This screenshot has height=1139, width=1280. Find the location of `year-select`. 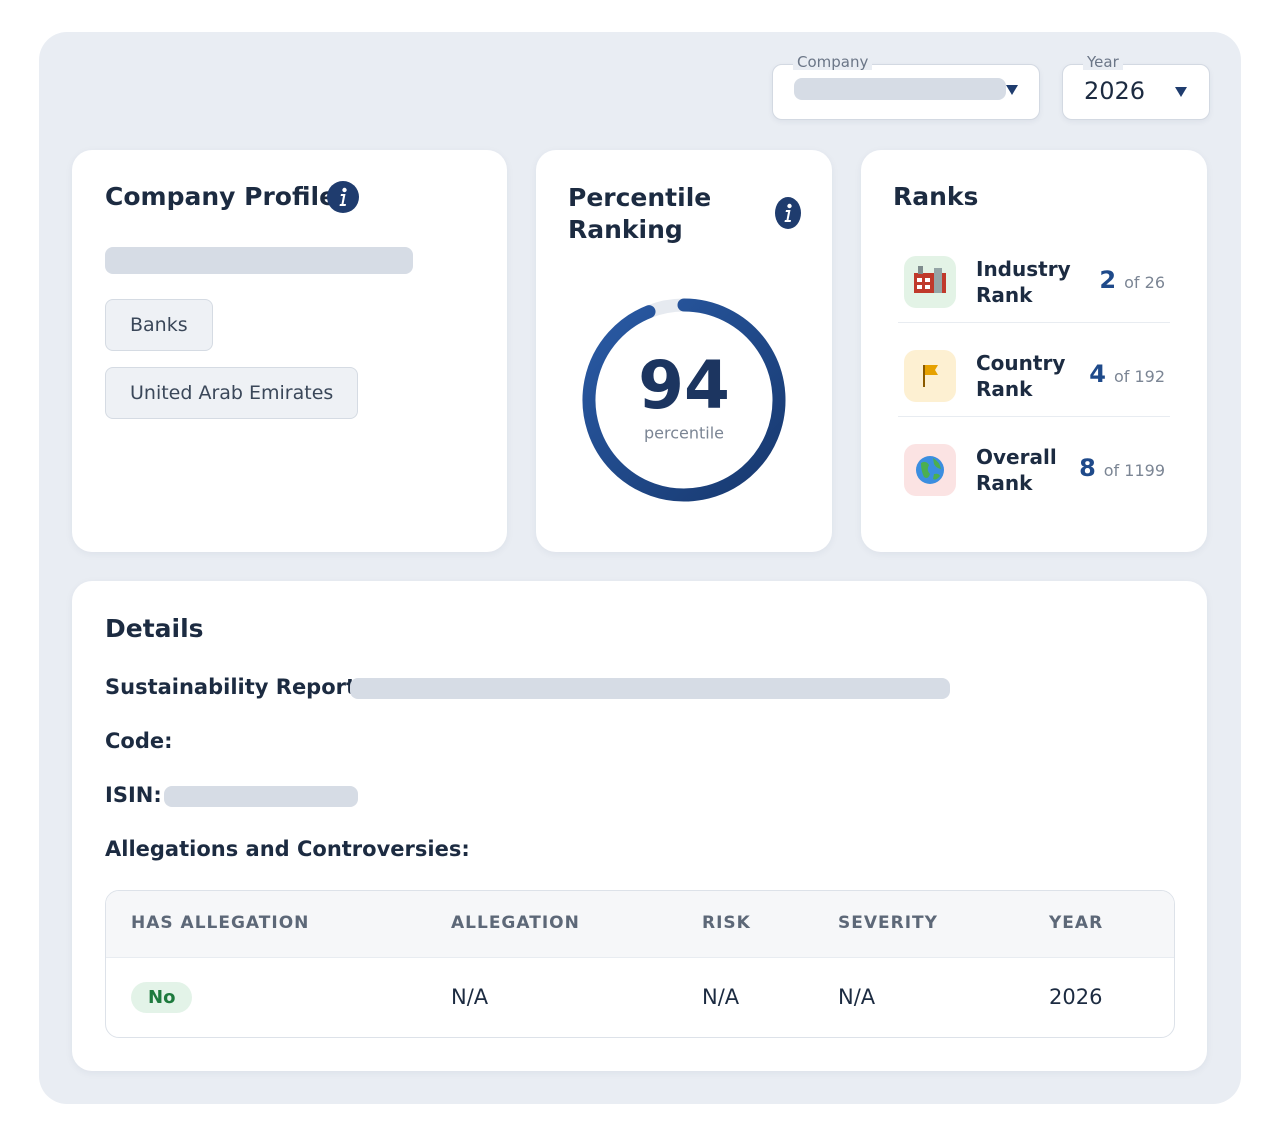

year-select is located at coordinates (1136, 92).